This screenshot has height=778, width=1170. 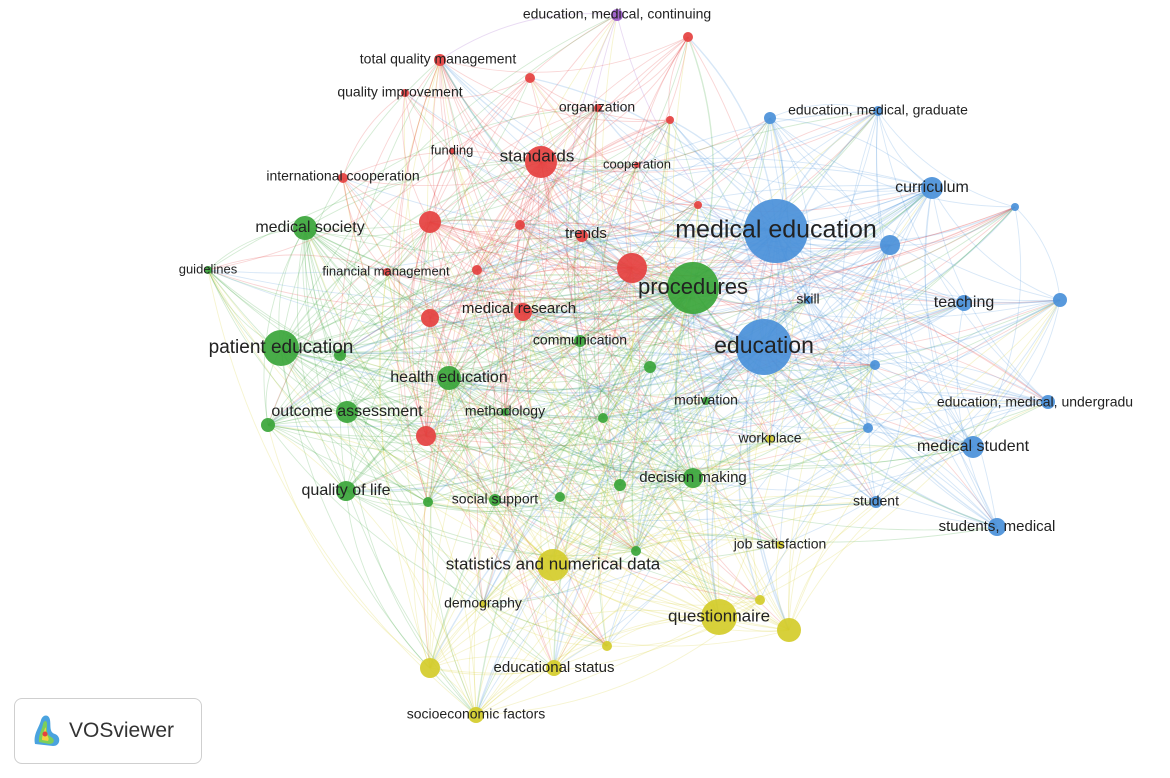 I want to click on node-label: health education, so click(x=448, y=377).